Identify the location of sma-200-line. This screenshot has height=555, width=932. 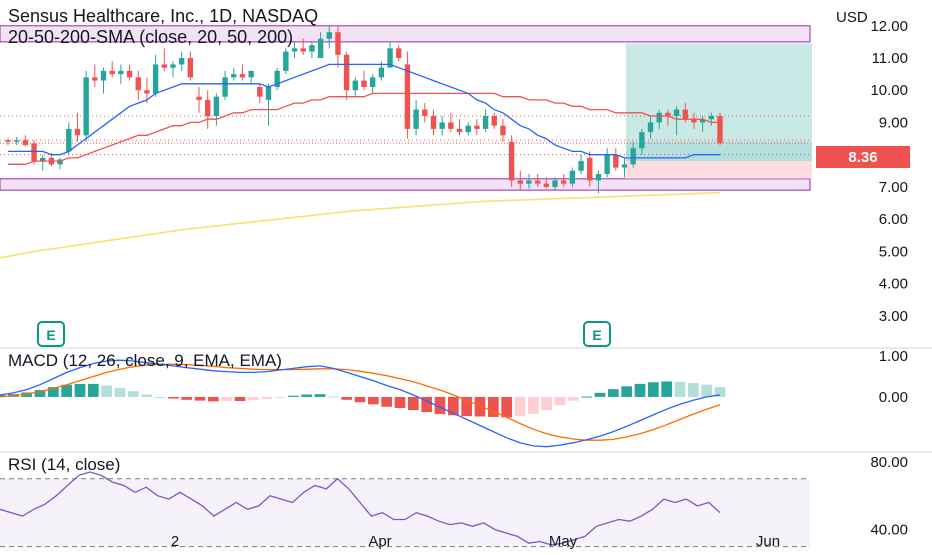
(360, 225).